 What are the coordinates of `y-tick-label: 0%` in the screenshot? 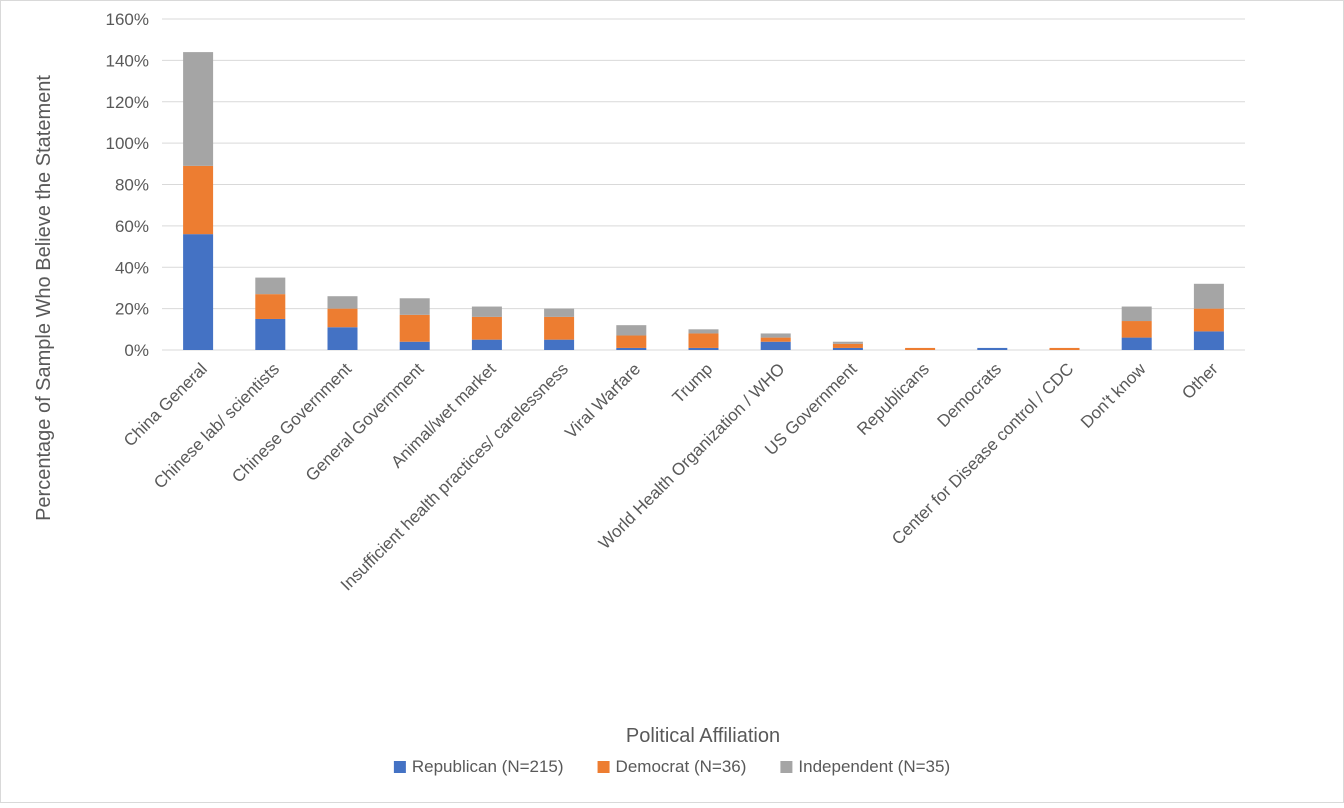 It's located at (136, 350).